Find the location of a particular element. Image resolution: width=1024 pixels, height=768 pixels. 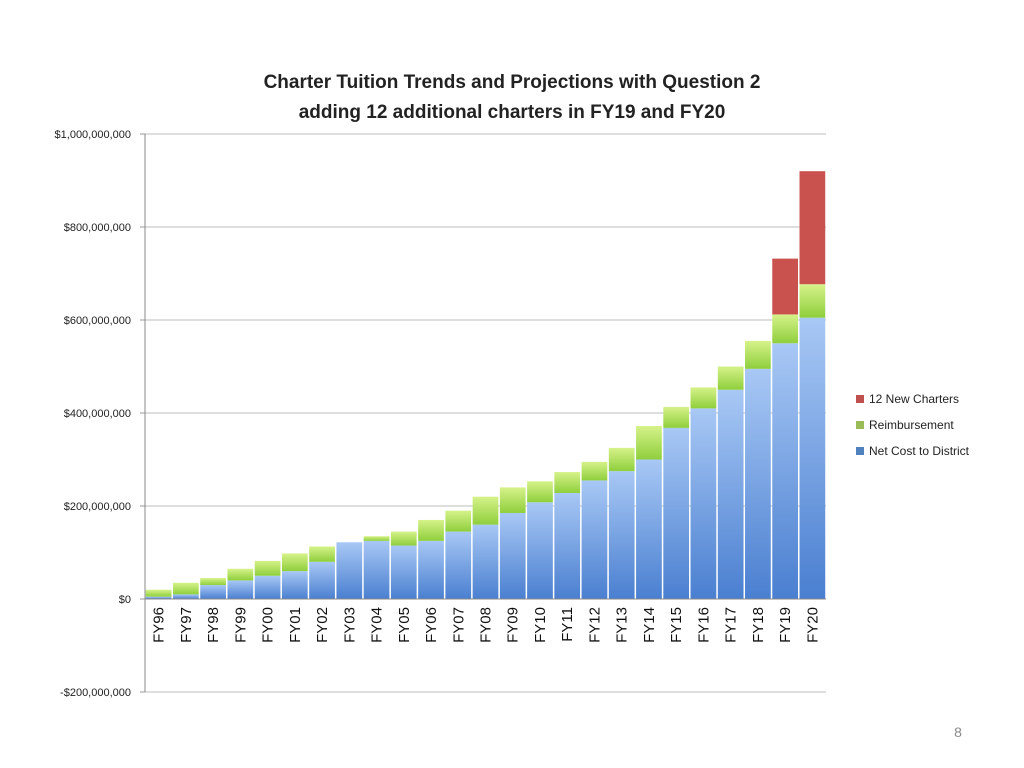

legend-label-12-new-charters: 12 New Charters is located at coordinates (914, 399).